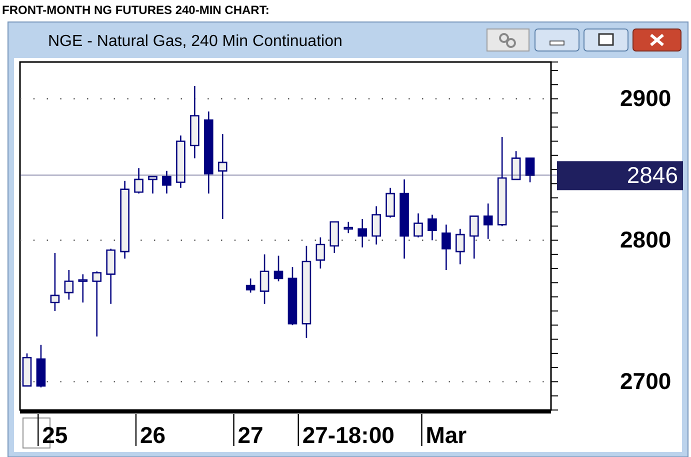 This screenshot has height=457, width=691. What do you see at coordinates (251, 435) in the screenshot?
I see `x-tick-label: 27` at bounding box center [251, 435].